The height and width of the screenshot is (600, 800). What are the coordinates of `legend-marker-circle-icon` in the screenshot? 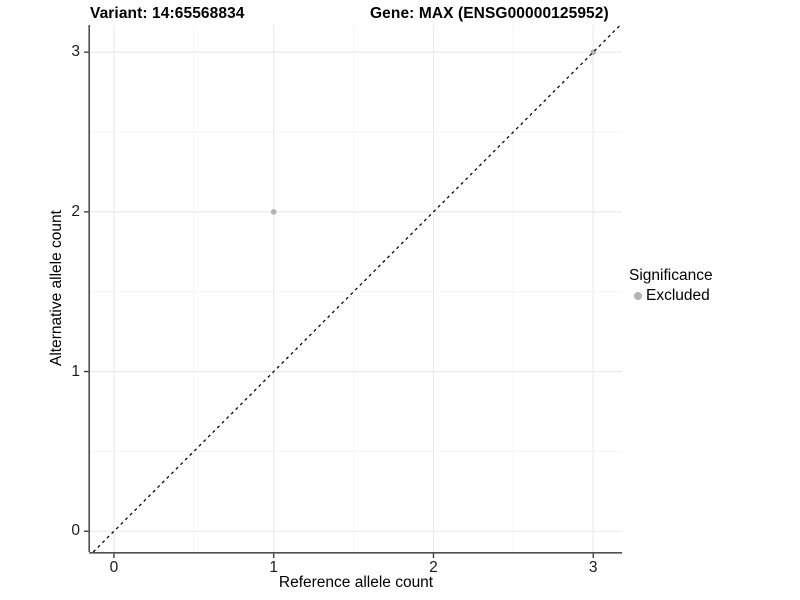 It's located at (638, 296).